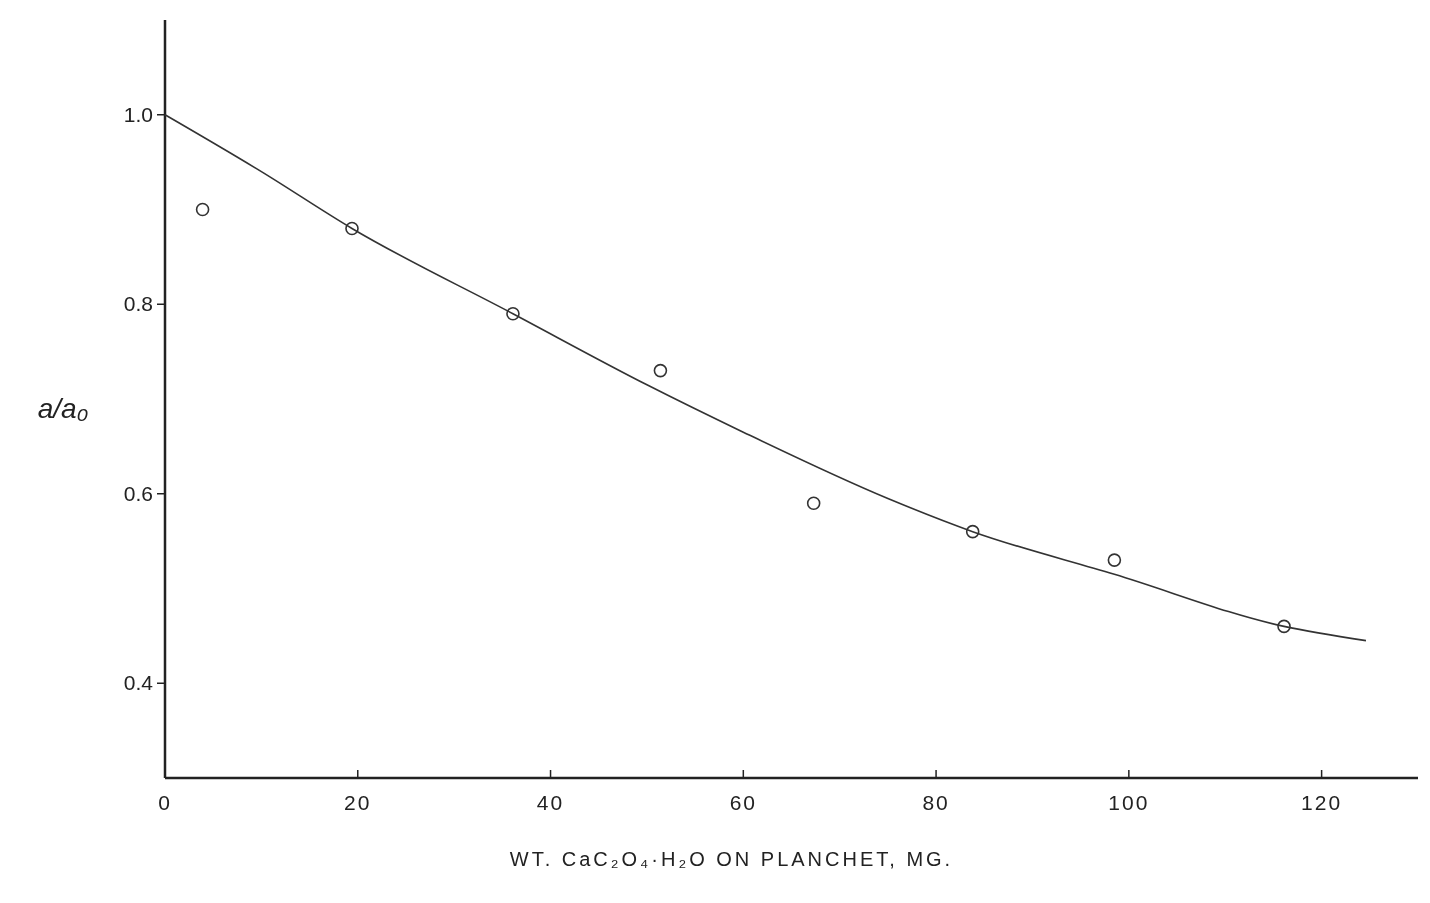 The width and height of the screenshot is (1430, 903). Describe the element at coordinates (550, 802) in the screenshot. I see `x-tick-label: 40` at that location.